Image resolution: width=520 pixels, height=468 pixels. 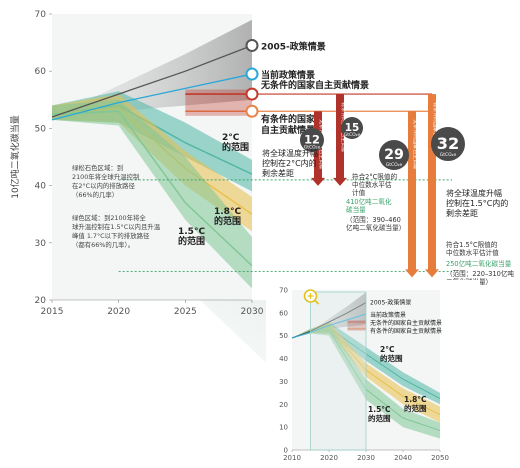 I want to click on magnifier-plus-icon-handle, so click(x=317, y=302).